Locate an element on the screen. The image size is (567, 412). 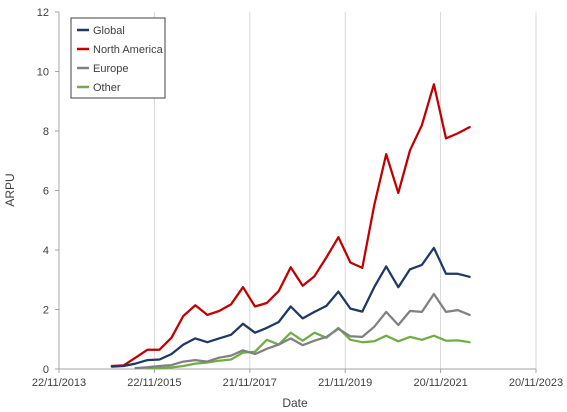
y-axis-title: ARPU is located at coordinates (10, 189).